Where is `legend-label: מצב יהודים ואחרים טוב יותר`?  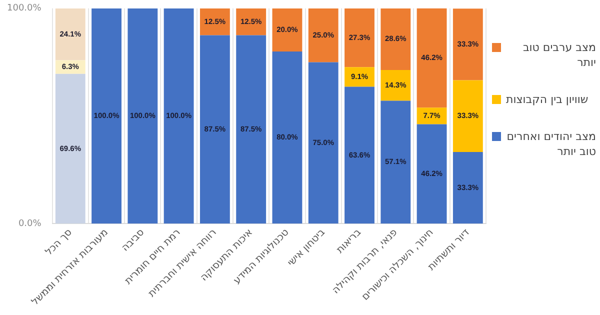 legend-label: מצב יהודים ואחרים טוב יותר is located at coordinates (551, 144).